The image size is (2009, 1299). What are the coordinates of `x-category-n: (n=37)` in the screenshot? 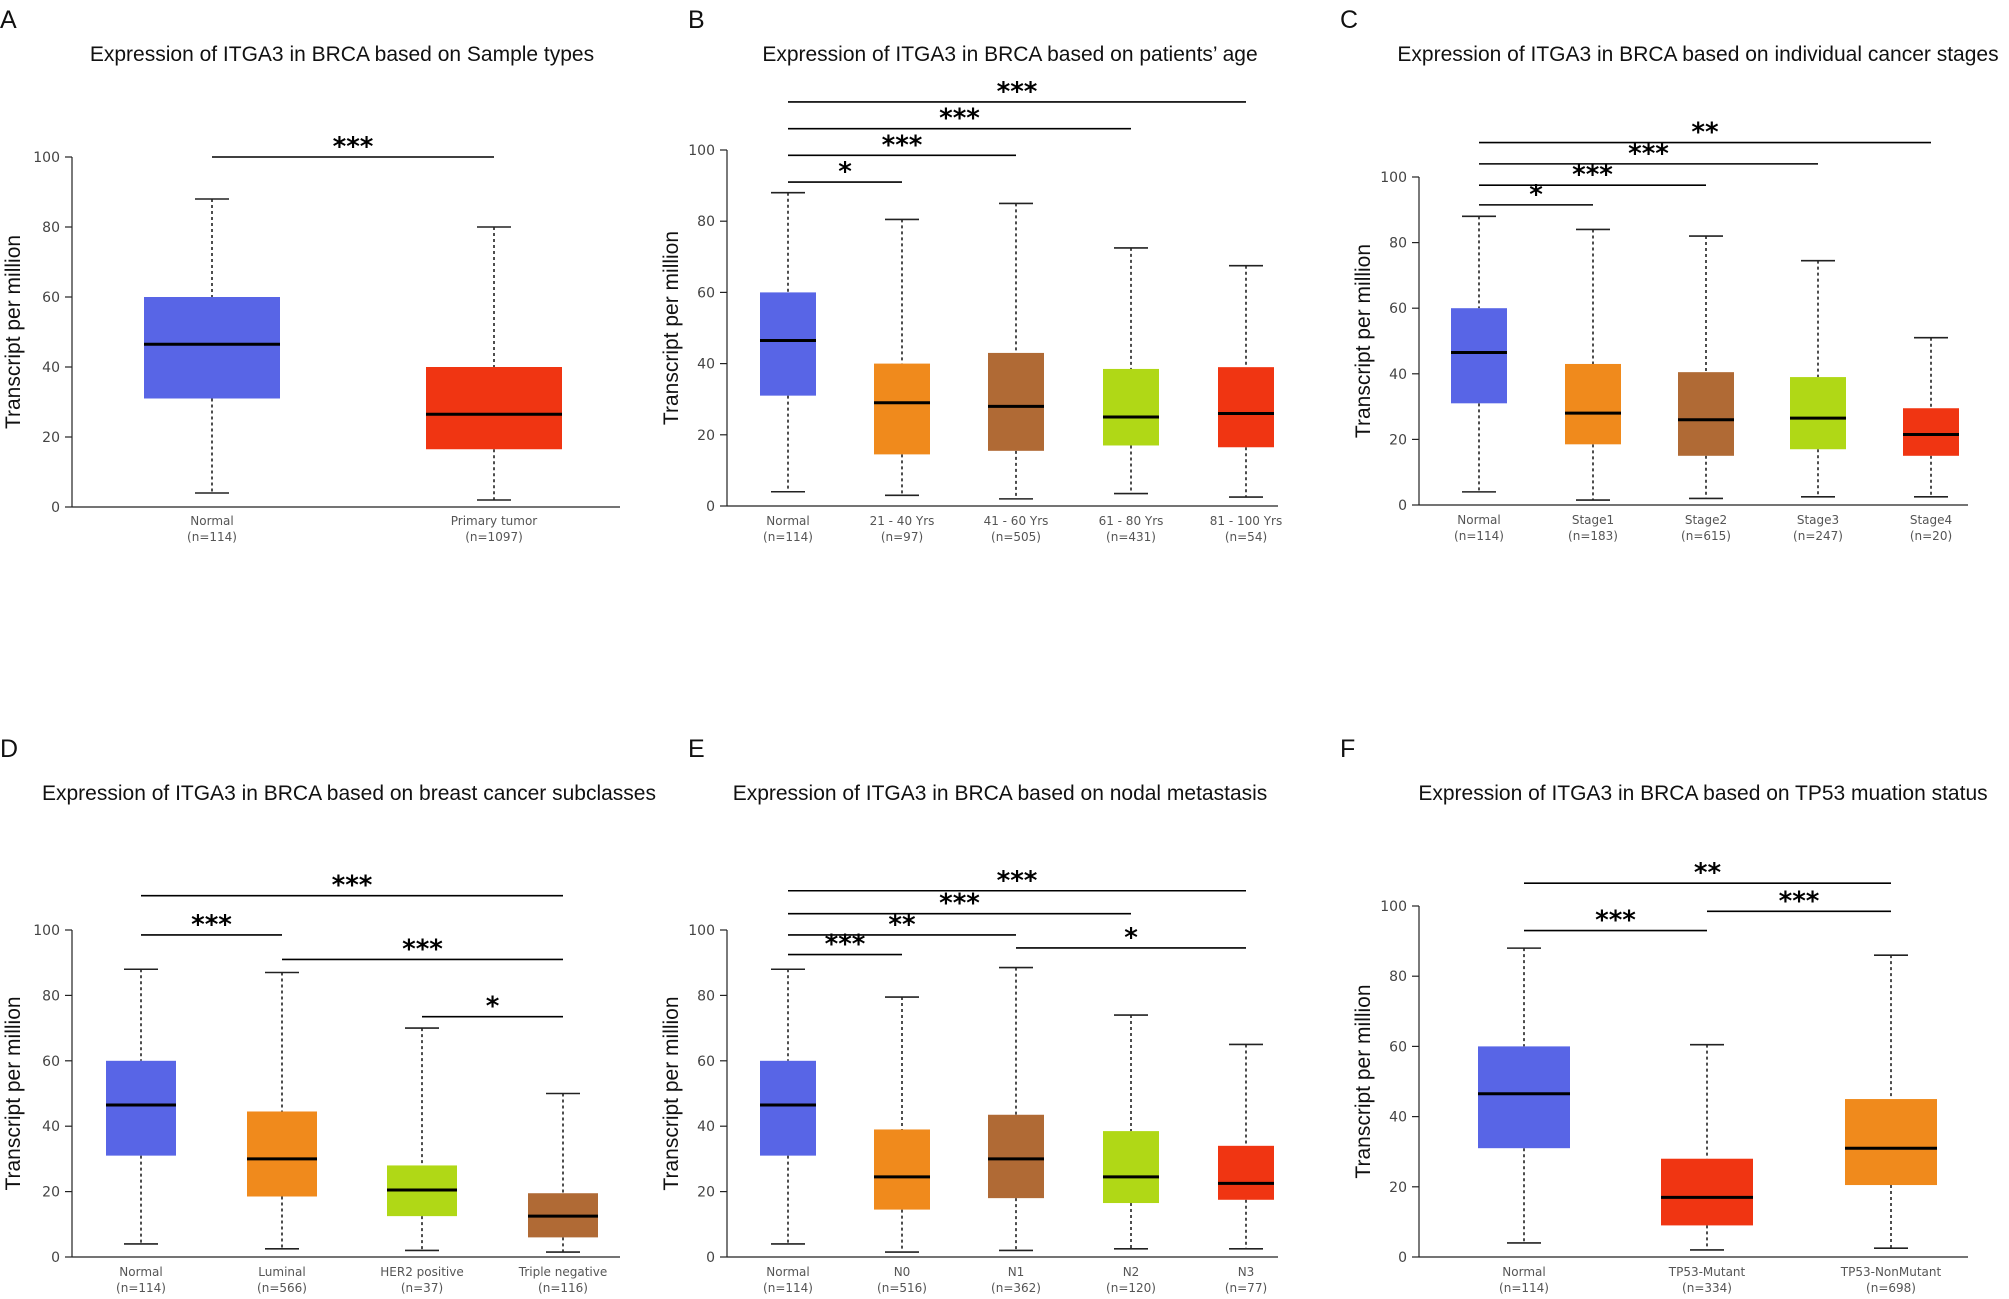 It's located at (422, 1288).